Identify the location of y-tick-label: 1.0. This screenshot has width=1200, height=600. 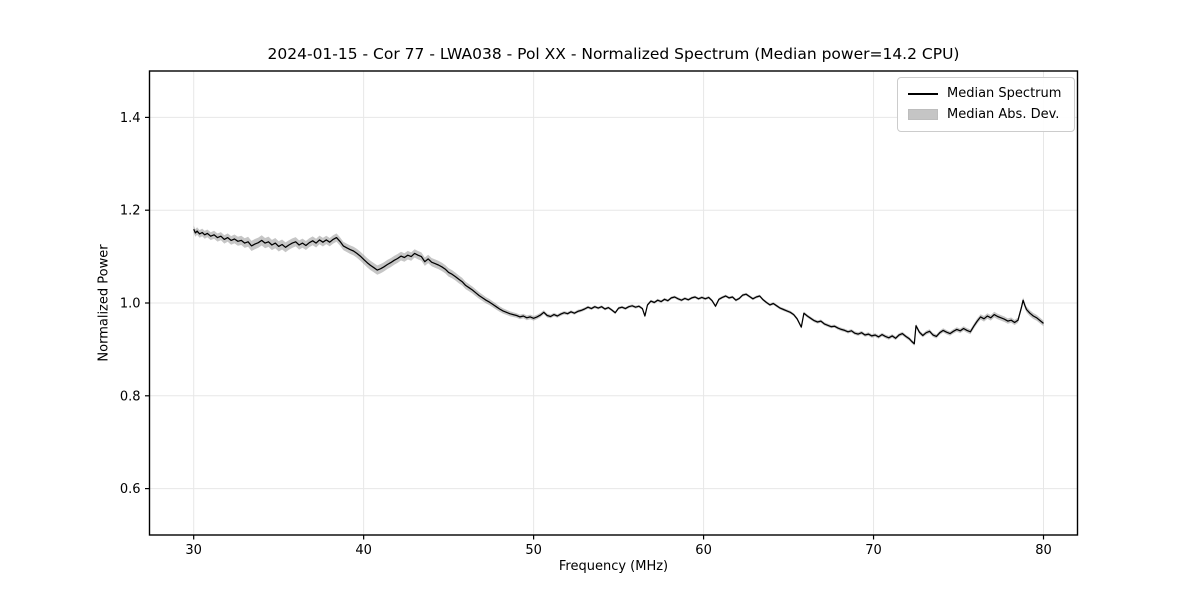
(130, 304).